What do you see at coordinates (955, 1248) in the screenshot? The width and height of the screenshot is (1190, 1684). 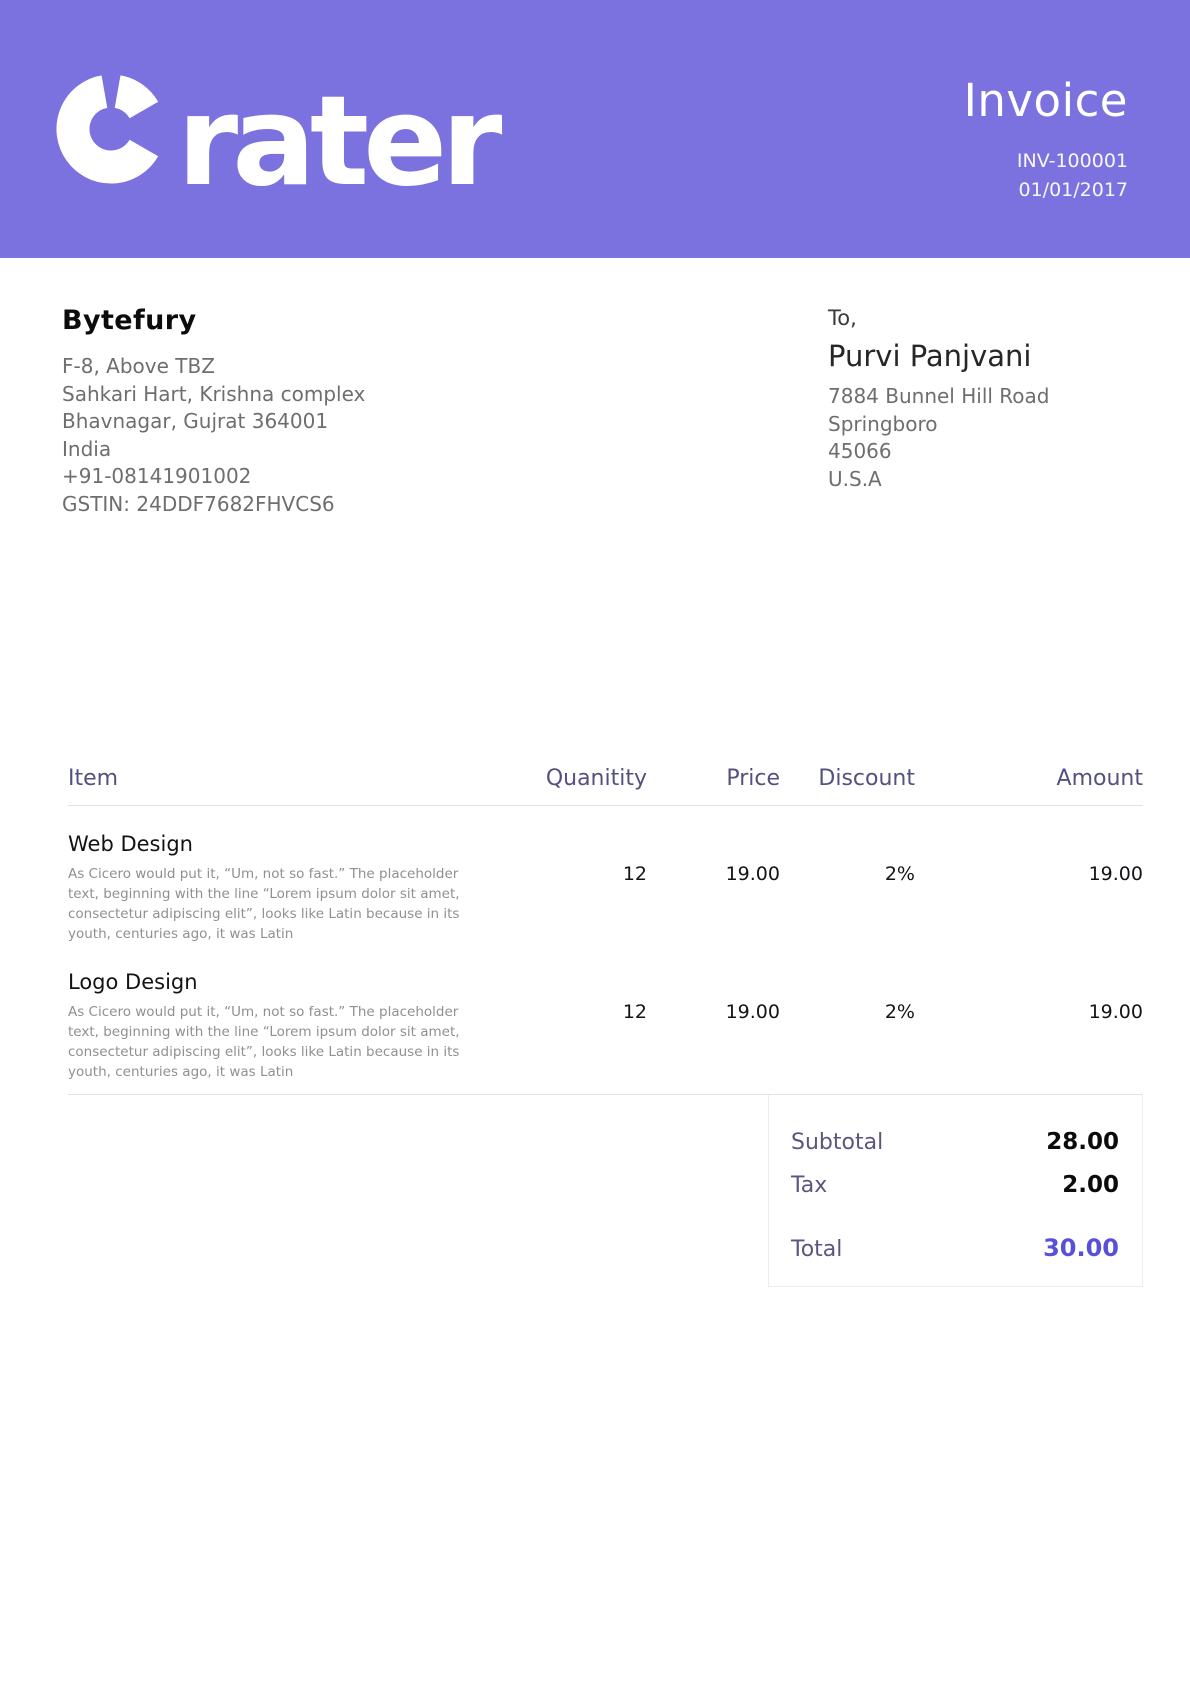 I see `total-row: Total 30.00` at bounding box center [955, 1248].